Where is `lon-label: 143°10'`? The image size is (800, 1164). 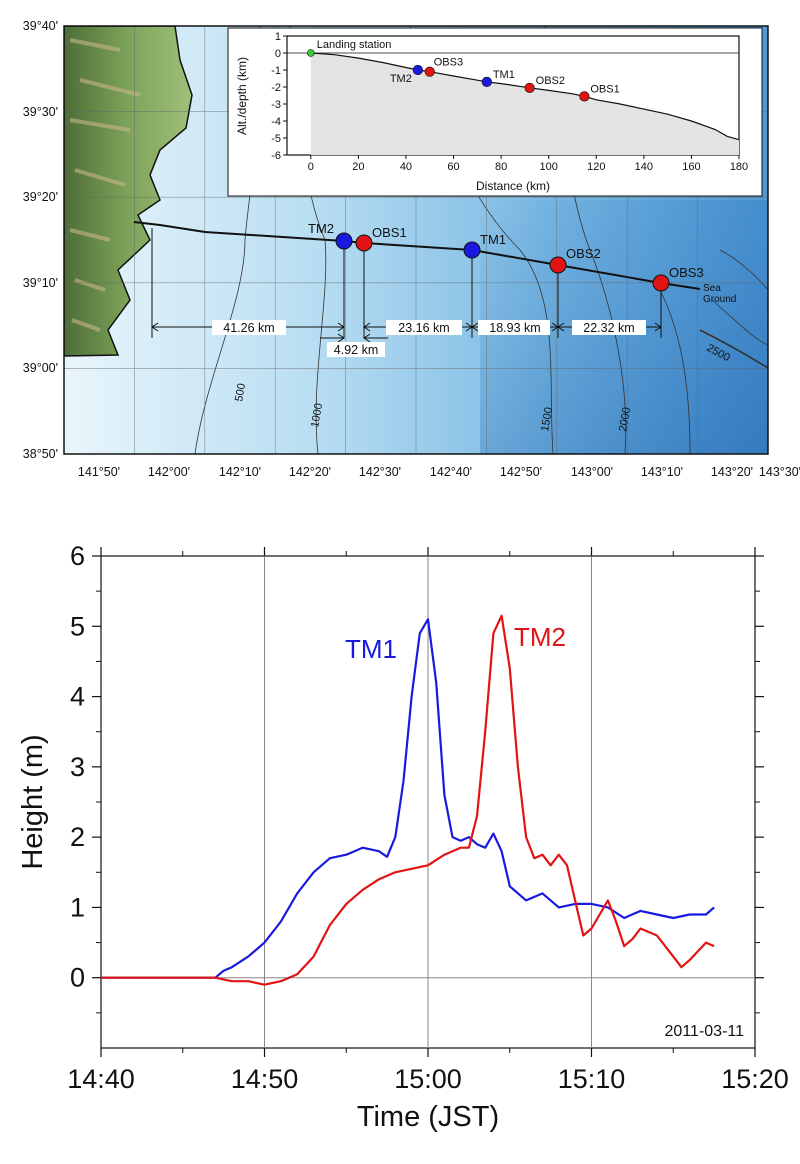 lon-label: 143°10' is located at coordinates (662, 472).